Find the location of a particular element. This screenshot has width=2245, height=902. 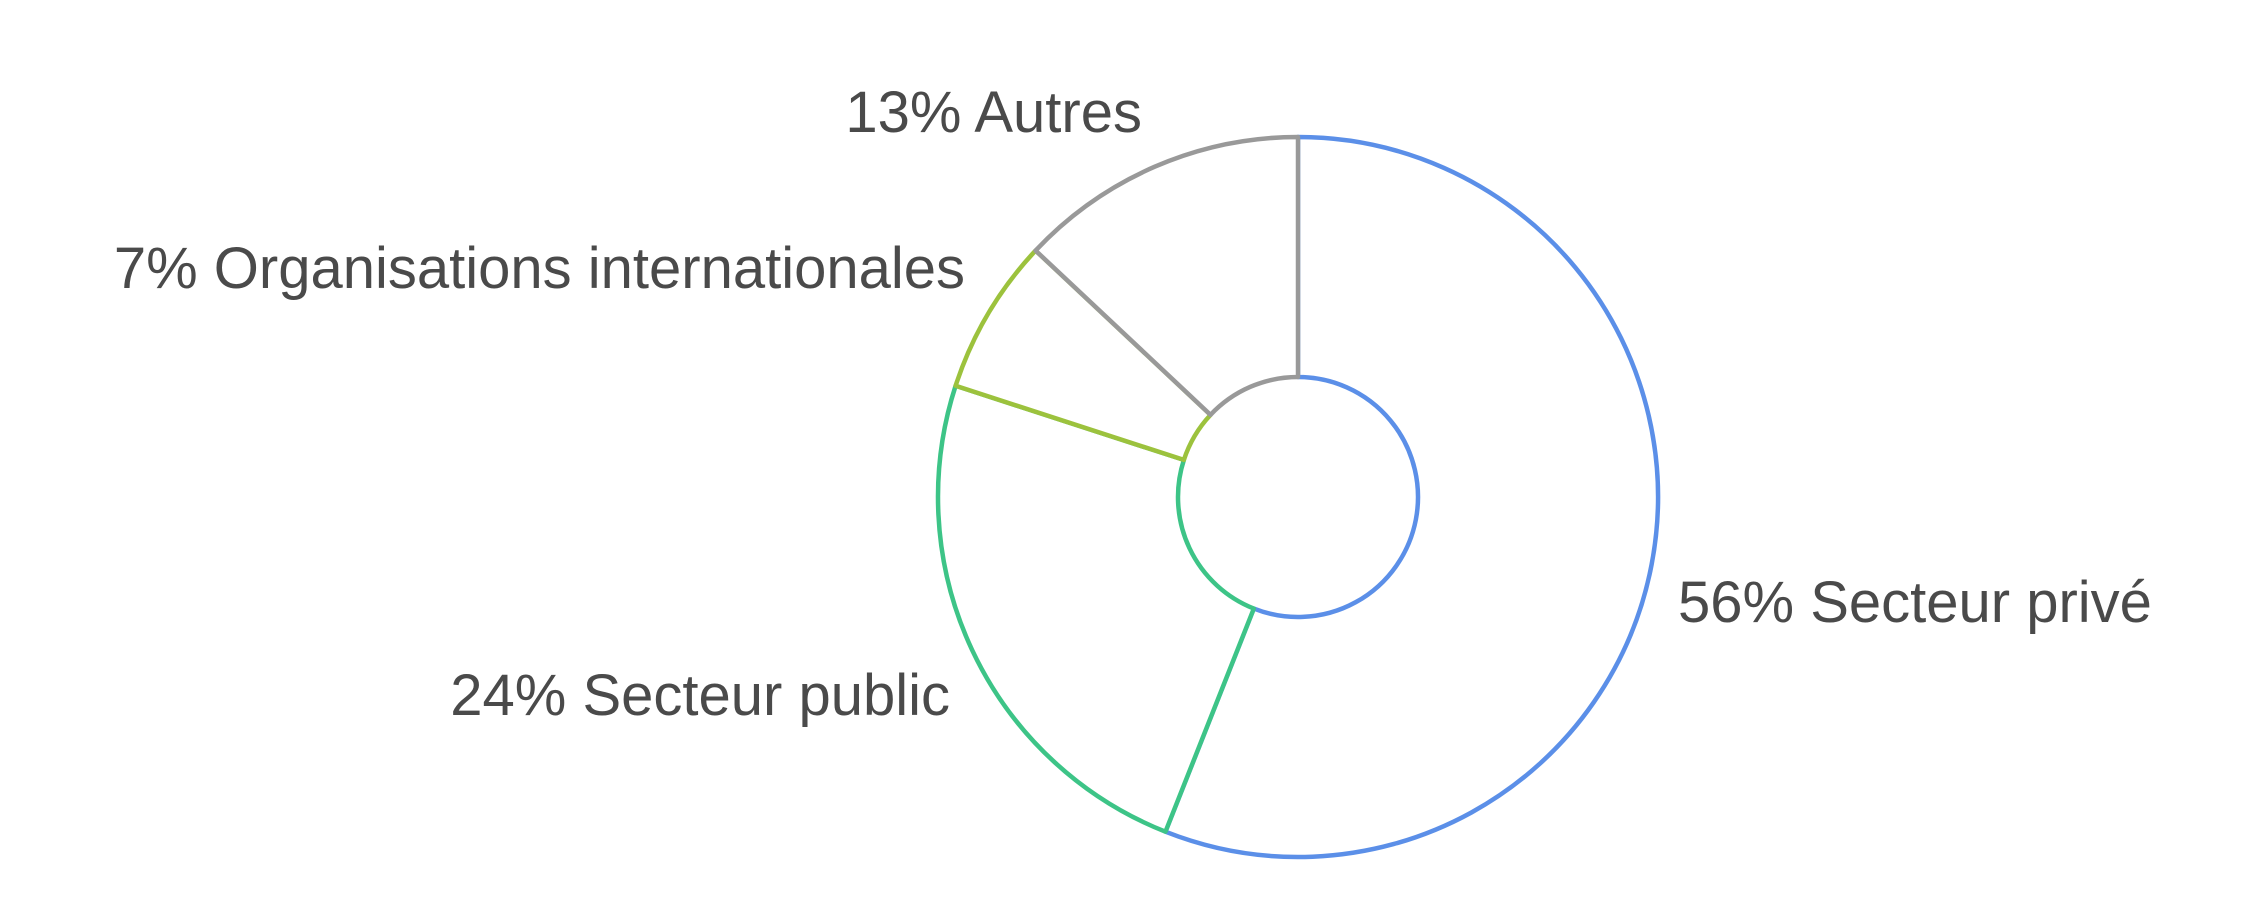

slice-label-3: 13% Autres is located at coordinates (993, 112).